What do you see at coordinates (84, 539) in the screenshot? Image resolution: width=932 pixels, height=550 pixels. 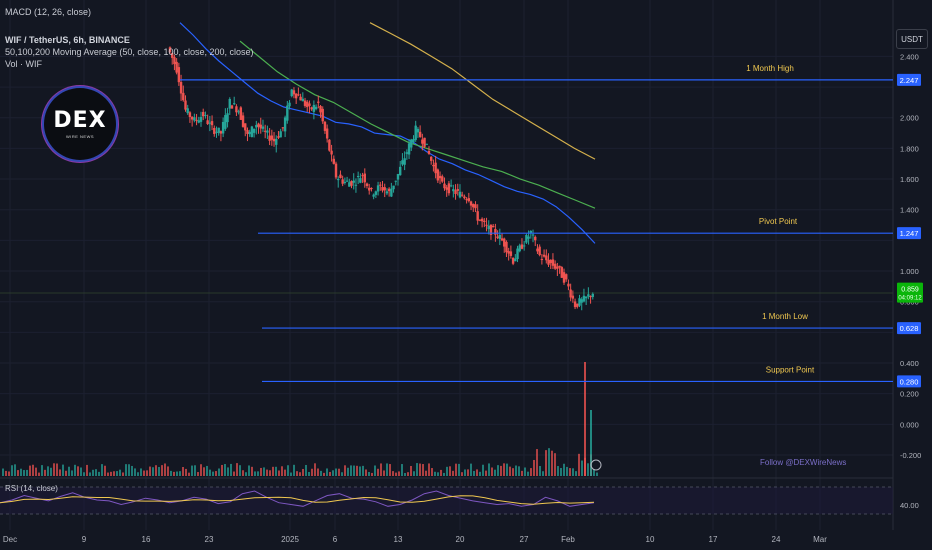 I see `time-tick-label: 9` at bounding box center [84, 539].